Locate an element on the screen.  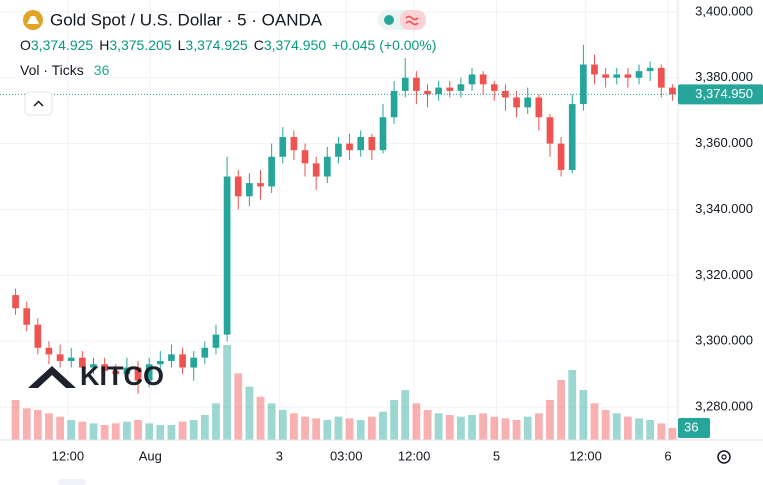
market-open-dot is located at coordinates (389, 20).